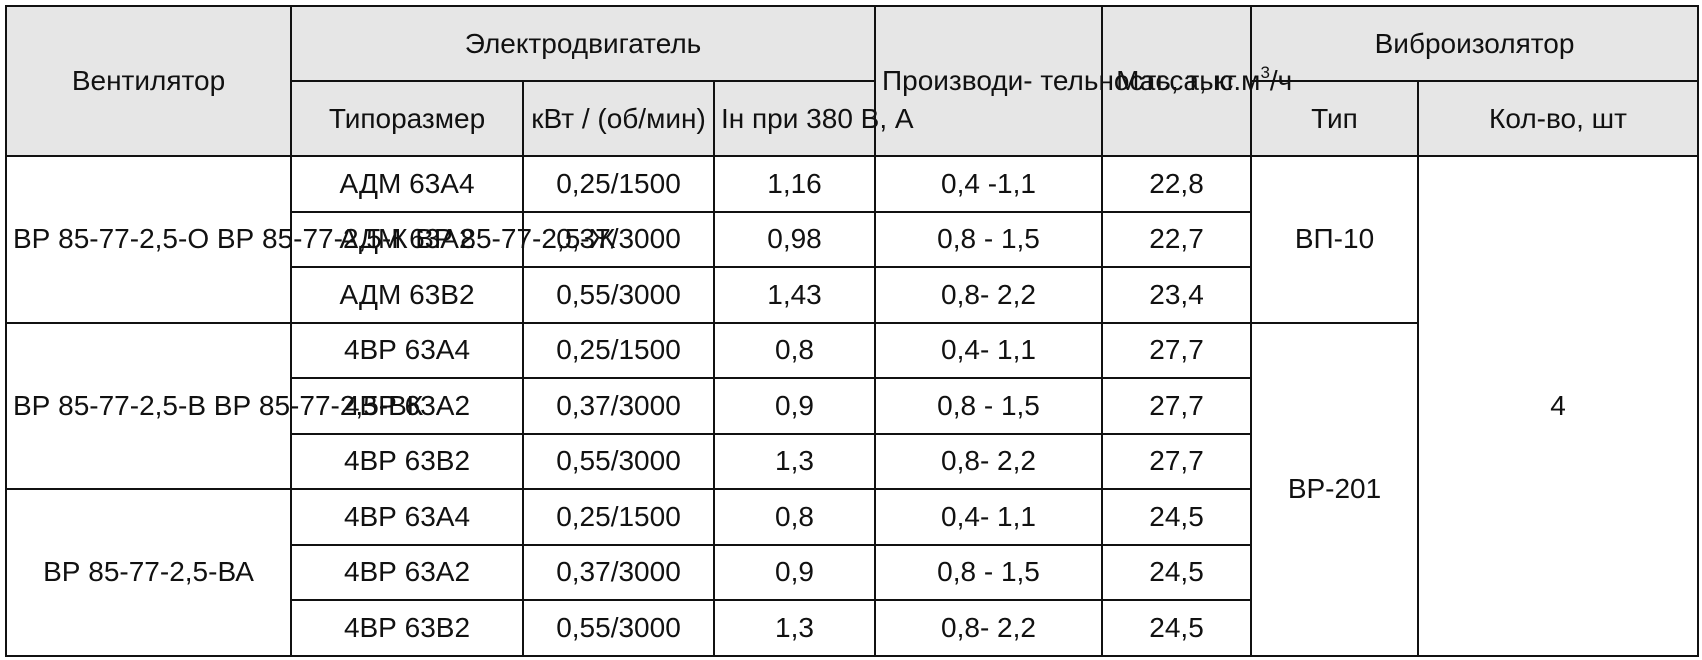  Describe the element at coordinates (148, 572) in the screenshot. I see `fan-cell: ВР 85-77-2,5-ВА` at that location.